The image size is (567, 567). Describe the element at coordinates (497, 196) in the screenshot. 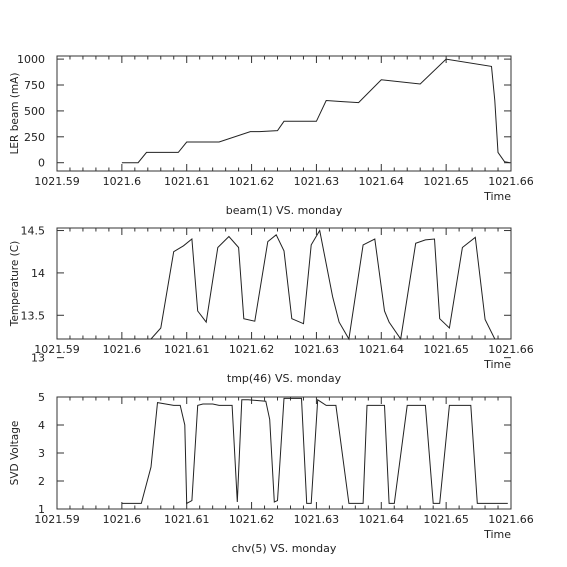

I see `beam-x-axis-label: Time` at that location.